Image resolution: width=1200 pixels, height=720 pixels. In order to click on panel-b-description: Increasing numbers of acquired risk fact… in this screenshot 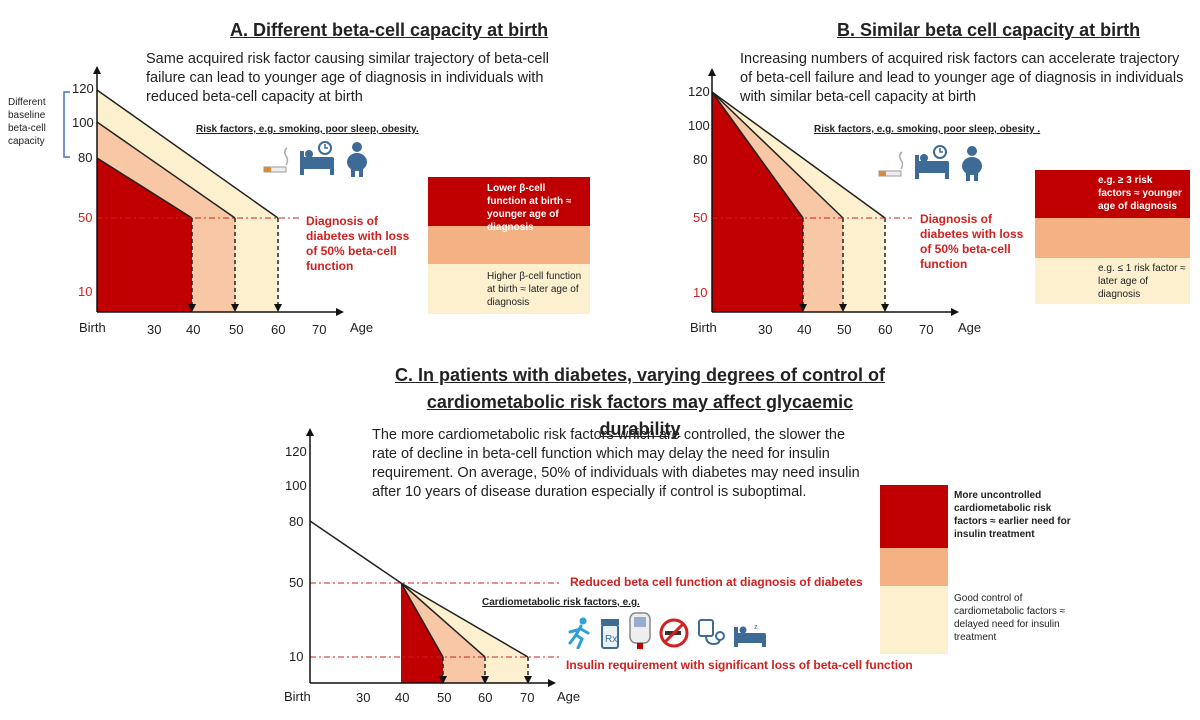, I will do `click(962, 78)`.